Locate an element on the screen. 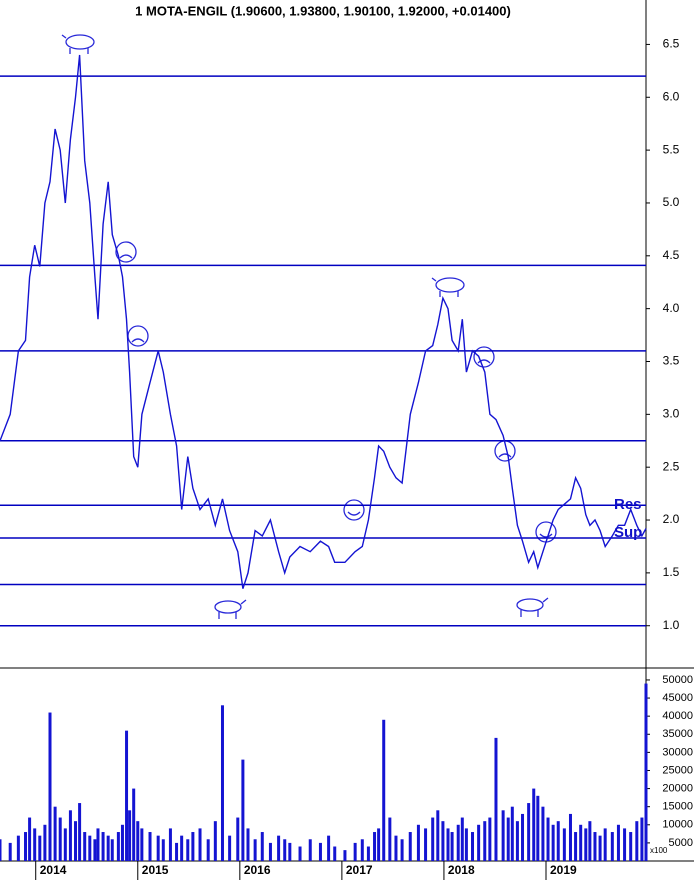 This screenshot has height=880, width=694. y-tick-label: 35000 is located at coordinates (677, 734).